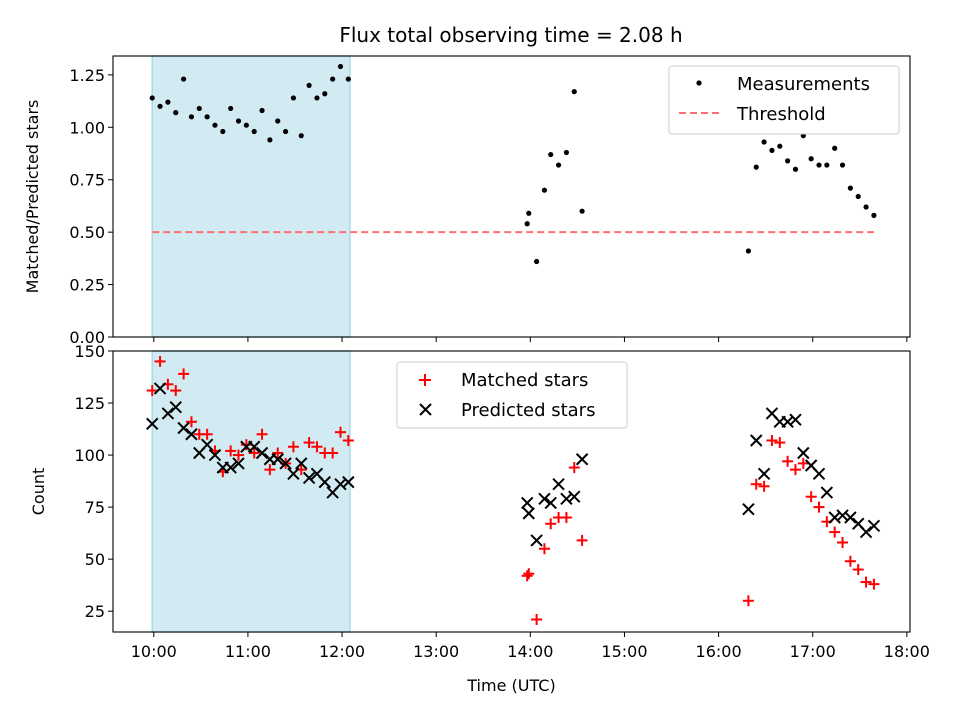 The image size is (960, 720). Describe the element at coordinates (95, 559) in the screenshot. I see `count-panel-y-tick-label: 50` at that location.